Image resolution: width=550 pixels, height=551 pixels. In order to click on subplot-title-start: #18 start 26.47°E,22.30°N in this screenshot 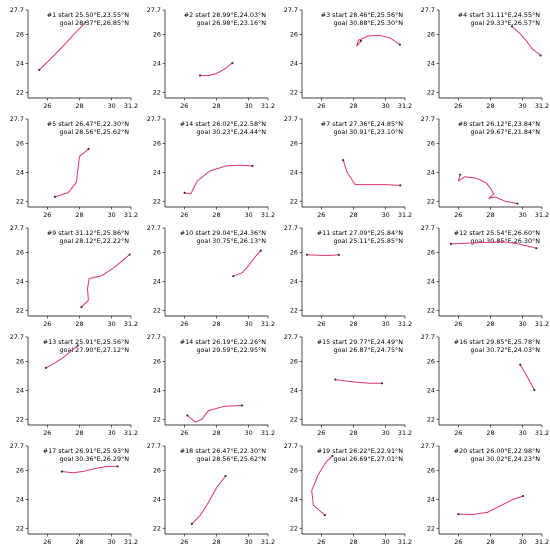, I will do `click(223, 451)`.